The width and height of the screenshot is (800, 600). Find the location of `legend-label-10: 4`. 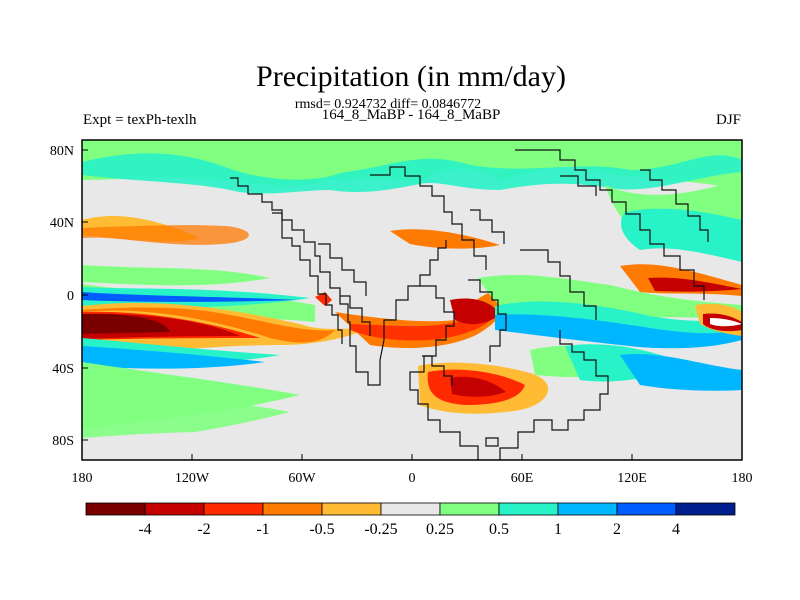

legend-label-10: 4 is located at coordinates (676, 529).